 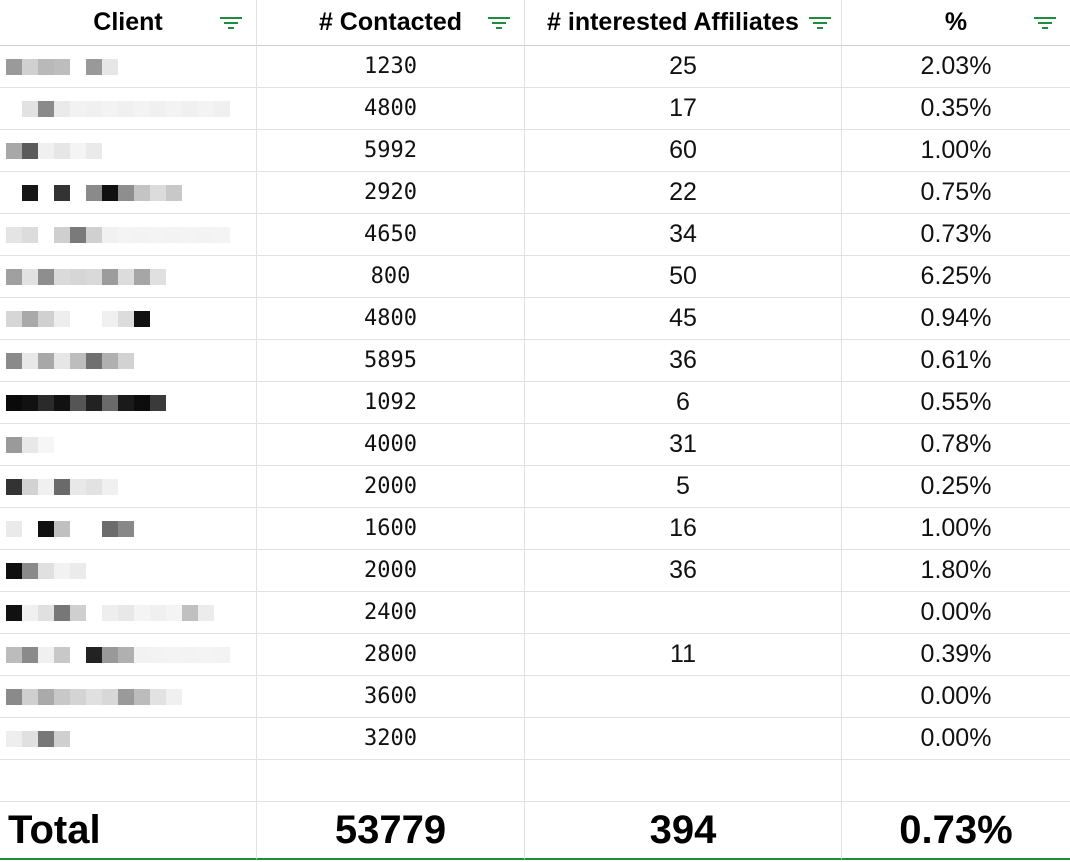 I want to click on contacted-cell: 2800, so click(x=391, y=655).